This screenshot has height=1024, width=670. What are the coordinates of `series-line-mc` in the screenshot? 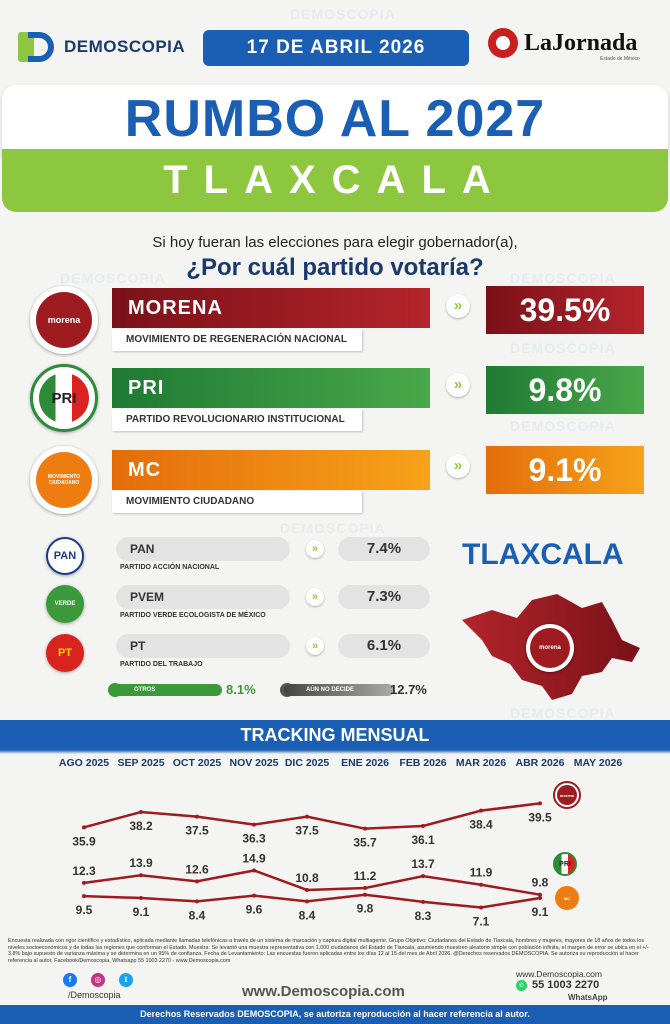 It's located at (312, 901).